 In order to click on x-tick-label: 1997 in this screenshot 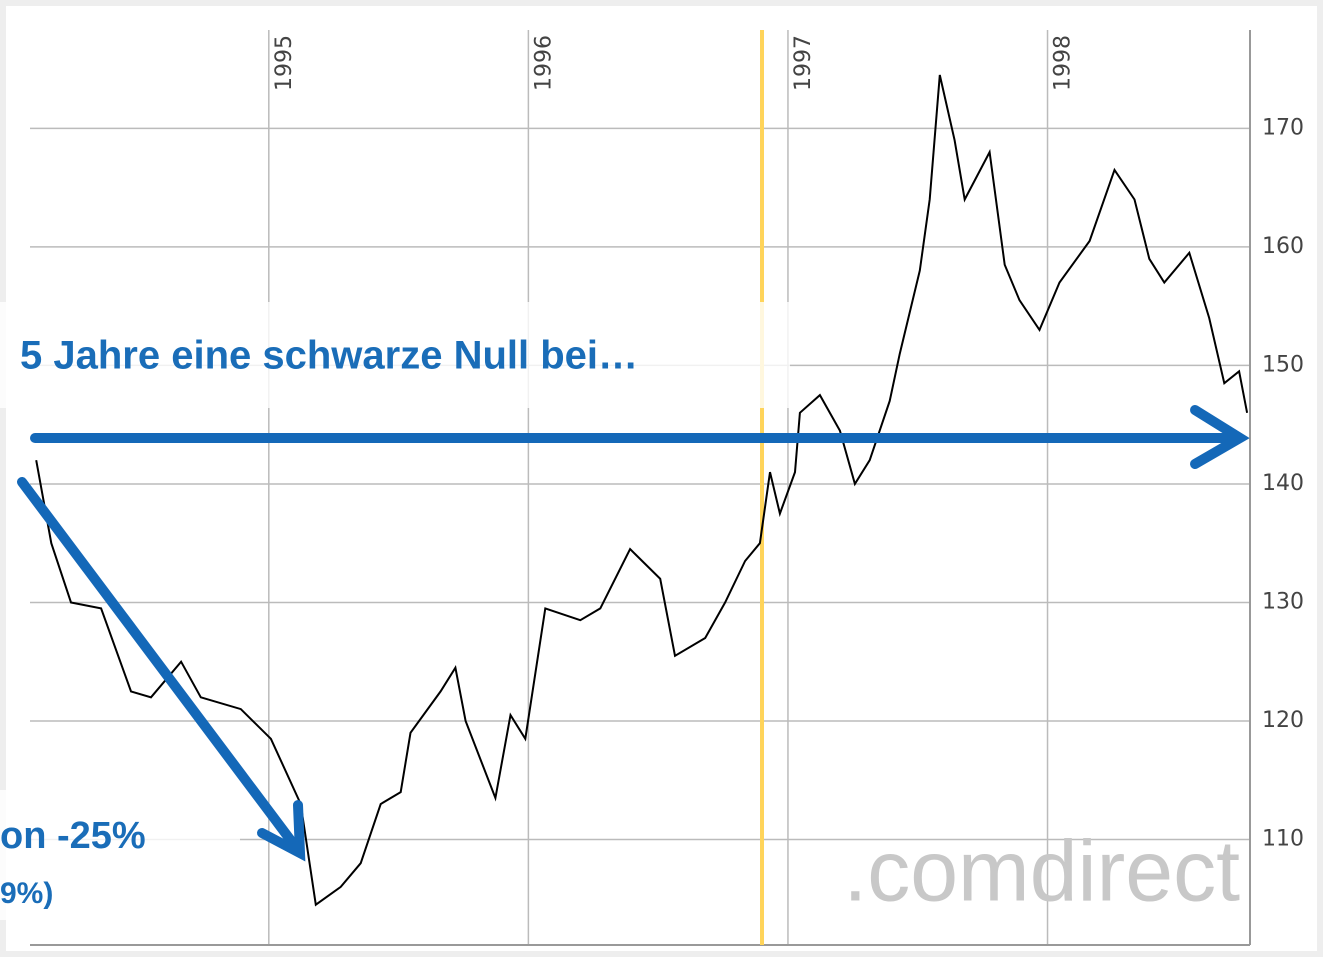, I will do `click(803, 63)`.